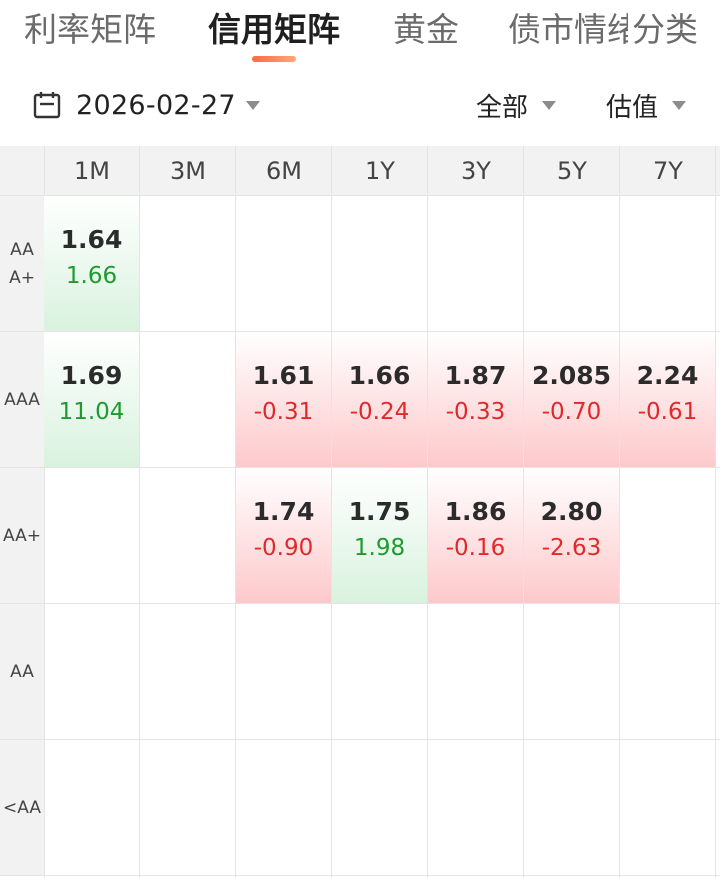 Image resolution: width=720 pixels, height=878 pixels. What do you see at coordinates (476, 171) in the screenshot?
I see `column-header-3y: 3Y` at bounding box center [476, 171].